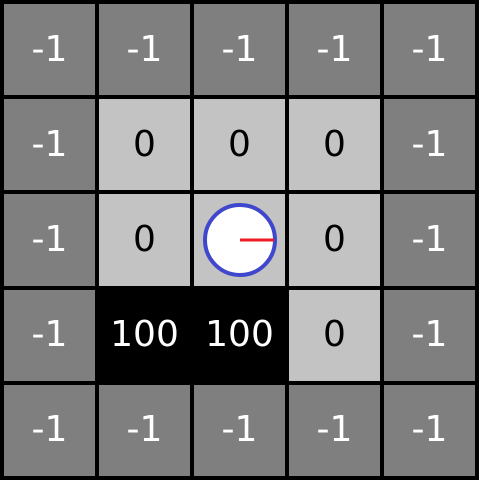 The width and height of the screenshot is (479, 480). I want to click on grid-cell-open-r1-c3: 0, so click(334, 145).